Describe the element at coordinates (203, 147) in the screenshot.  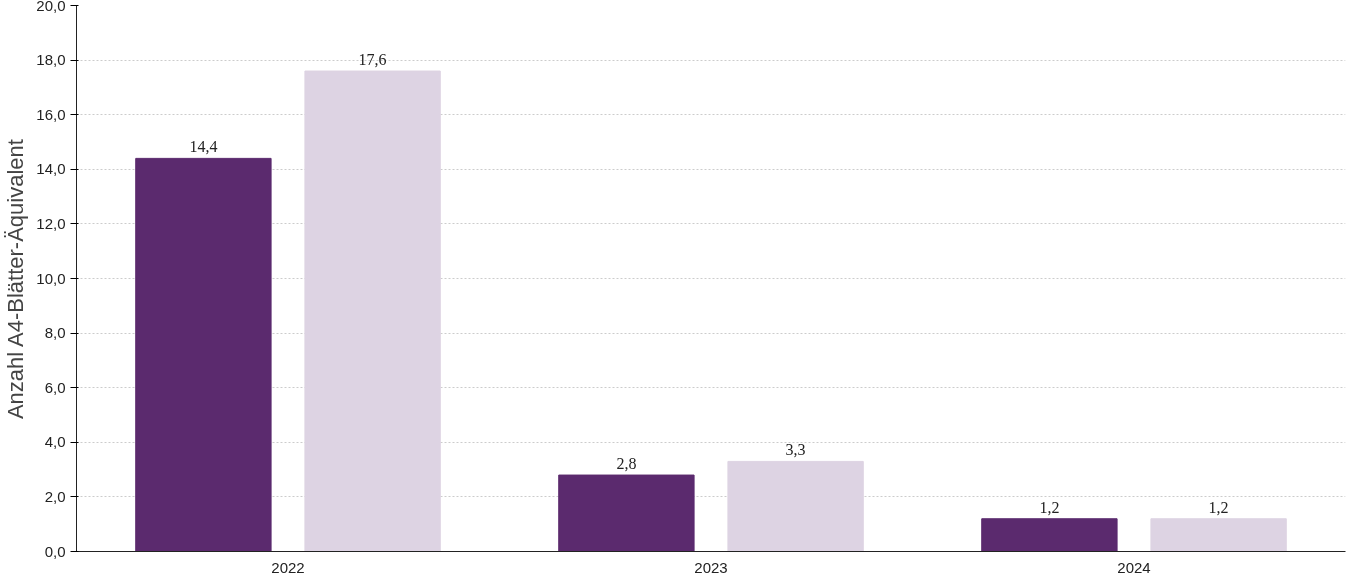
I see `data-label: 14,4` at that location.